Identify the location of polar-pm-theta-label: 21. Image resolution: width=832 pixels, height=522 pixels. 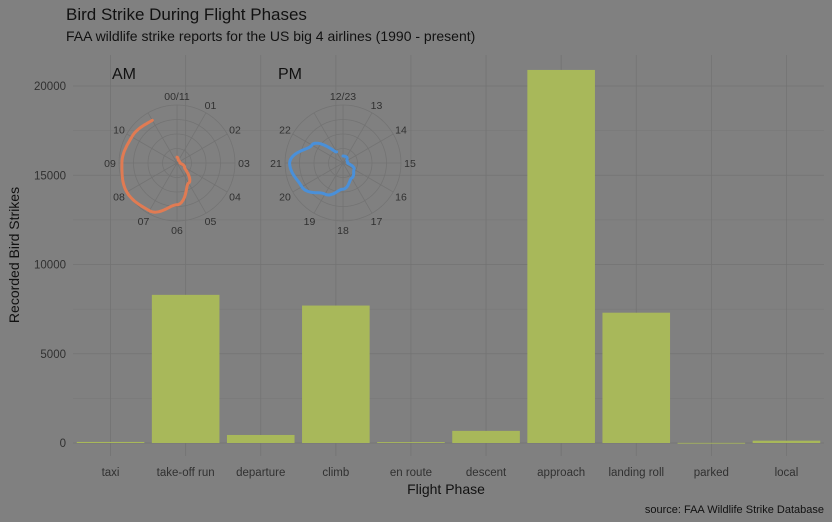
(276, 164).